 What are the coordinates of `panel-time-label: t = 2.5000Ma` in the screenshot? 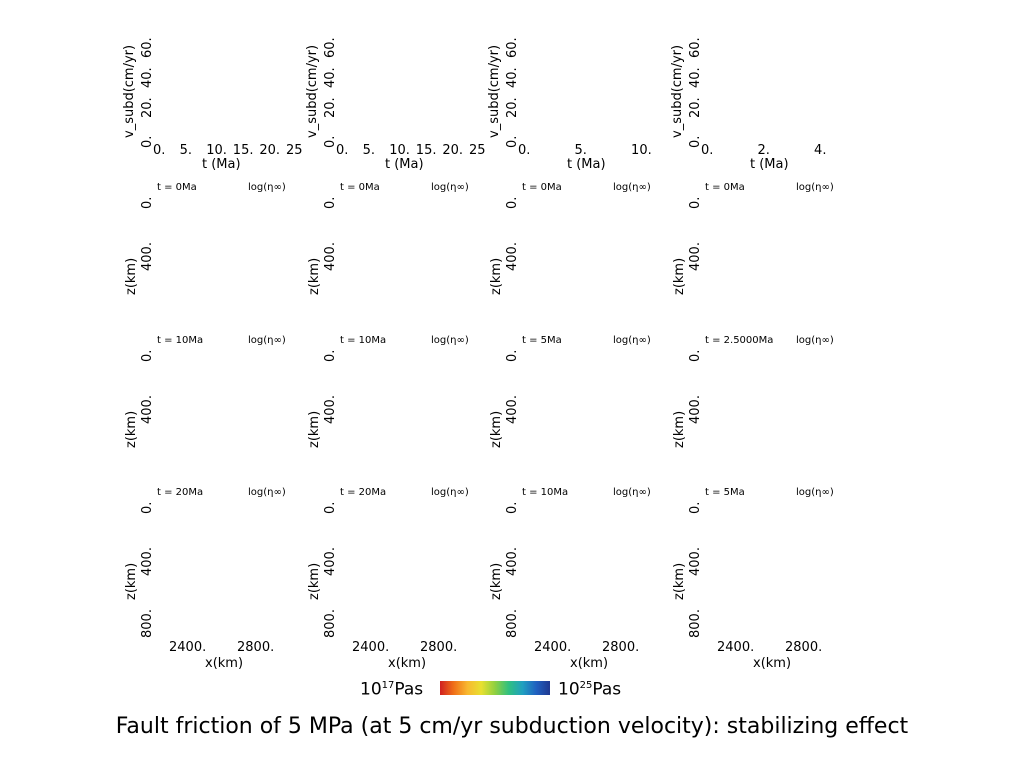 It's located at (739, 340).